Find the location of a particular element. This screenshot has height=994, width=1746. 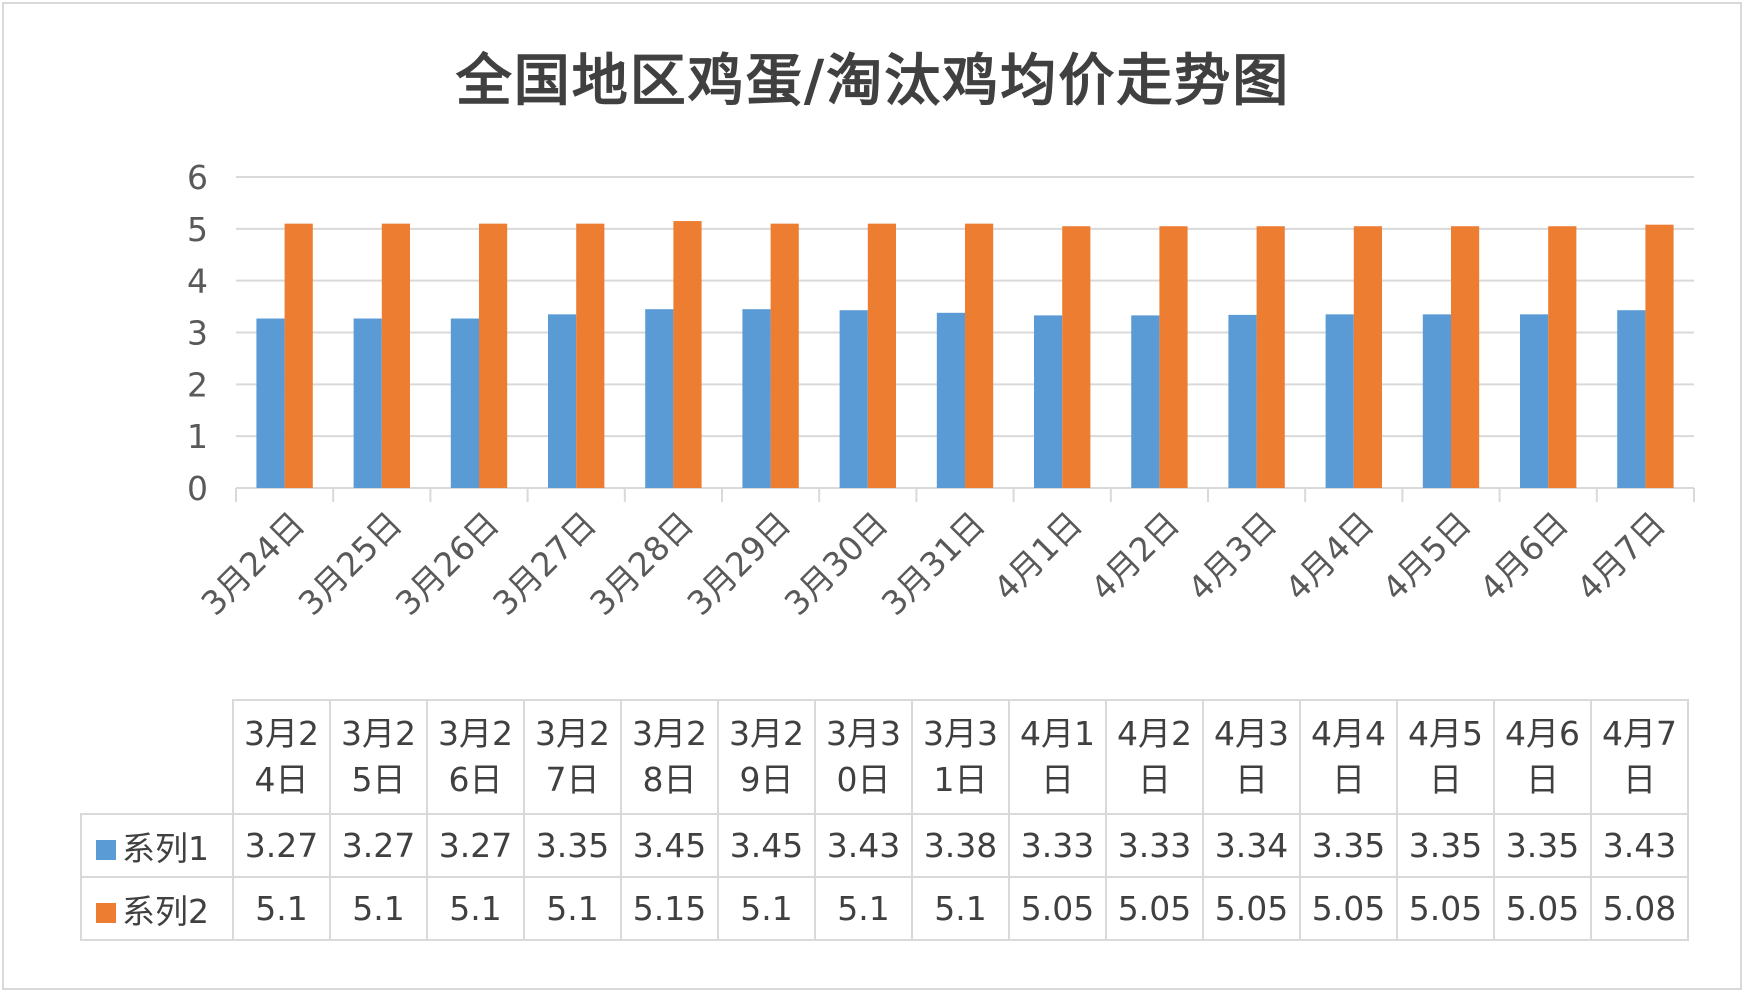

table-header-cell: 3月3 0日 is located at coordinates (863, 757).